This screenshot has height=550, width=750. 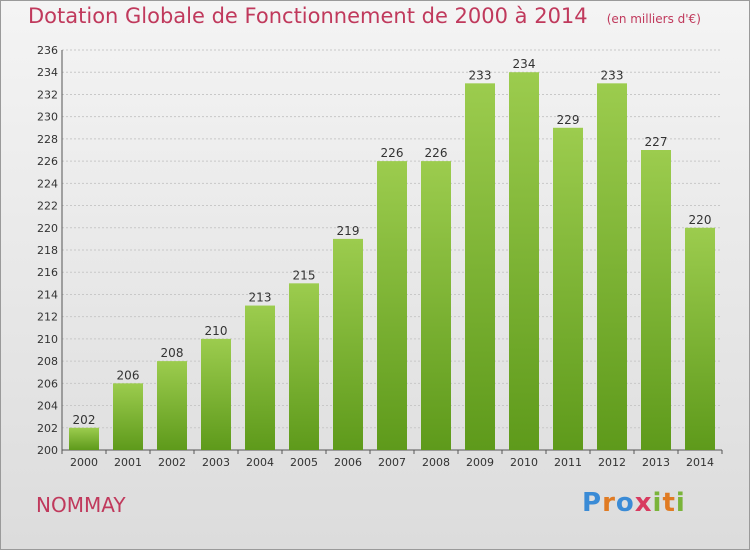 What do you see at coordinates (653, 19) in the screenshot?
I see `chart-subtitle: (en milliers d'€)` at bounding box center [653, 19].